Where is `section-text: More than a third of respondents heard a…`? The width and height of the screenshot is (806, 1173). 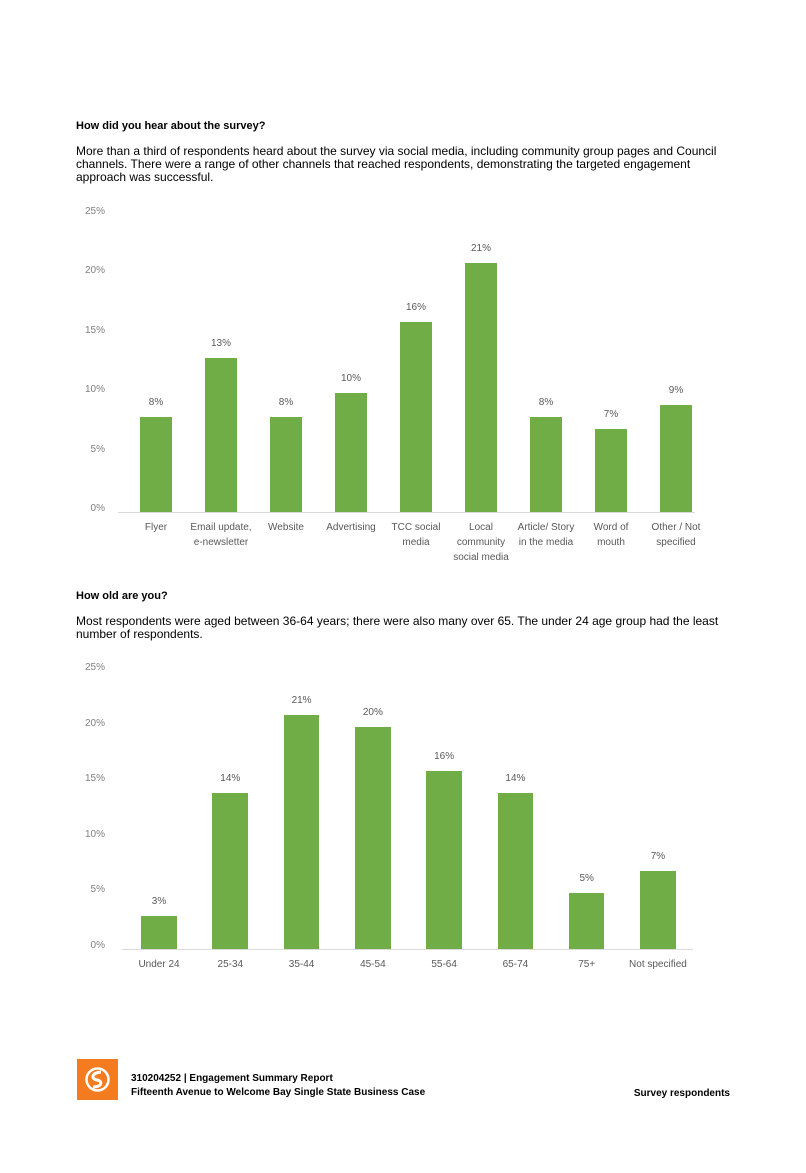 section-text: More than a third of respondents heard a… is located at coordinates (396, 164).